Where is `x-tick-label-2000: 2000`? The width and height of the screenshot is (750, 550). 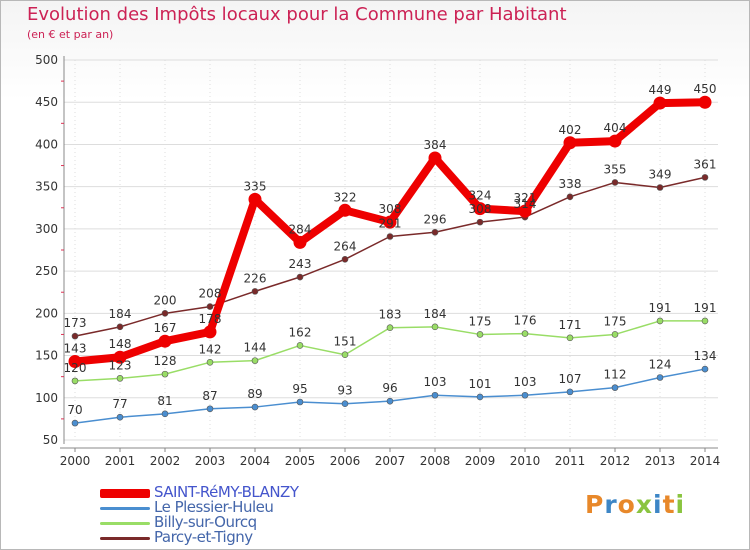
x-tick-label-2000: 2000 is located at coordinates (75, 461).